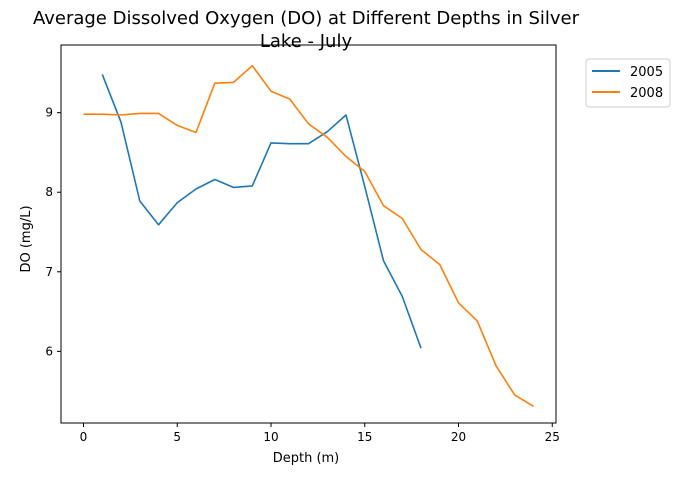 The width and height of the screenshot is (680, 479). I want to click on y-tick-label: 7, so click(49, 272).